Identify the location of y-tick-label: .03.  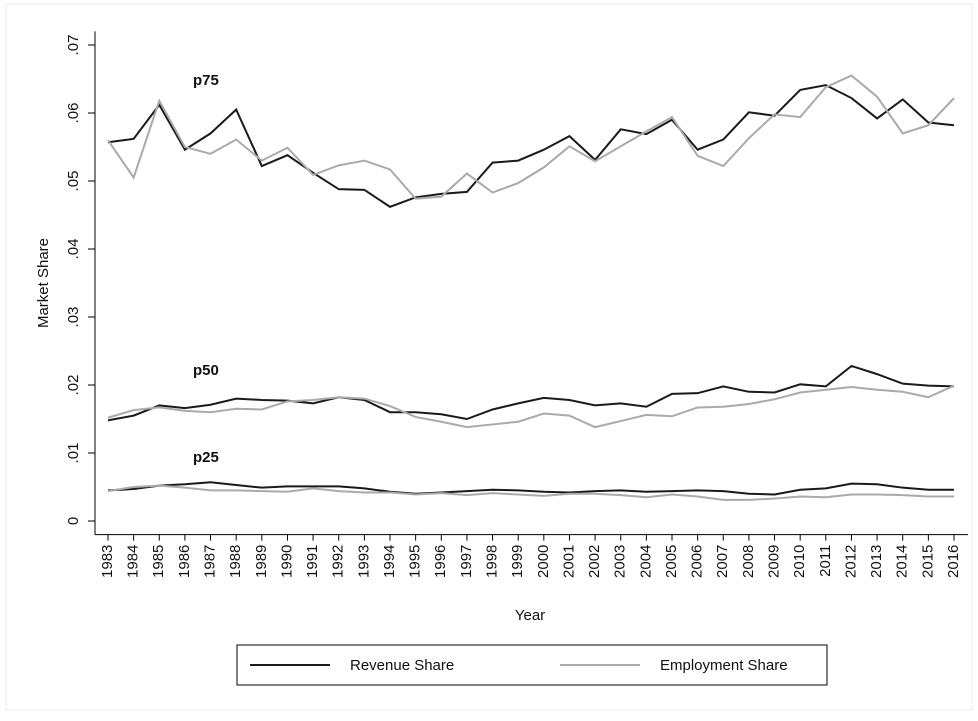
(73, 317).